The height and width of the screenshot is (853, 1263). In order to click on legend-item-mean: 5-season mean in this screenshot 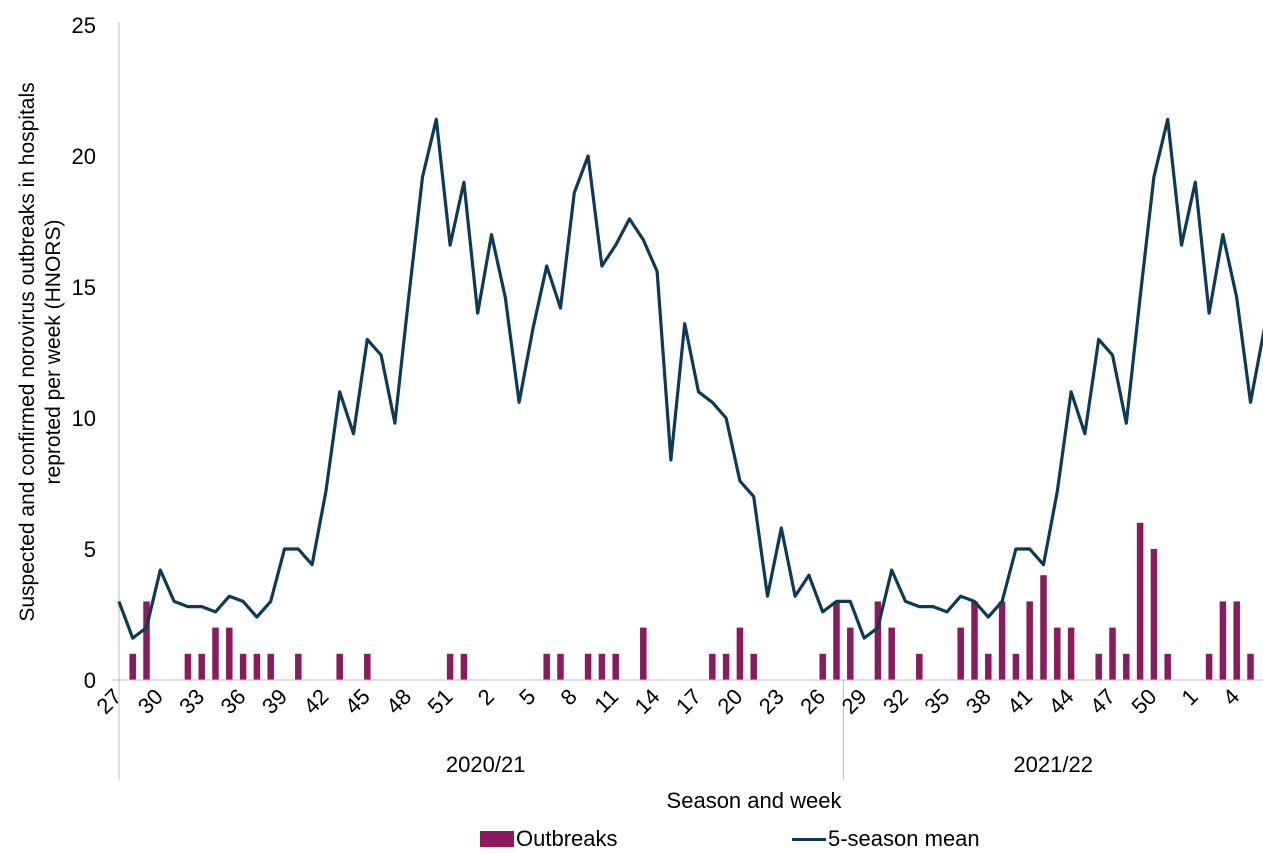, I will do `click(886, 839)`.